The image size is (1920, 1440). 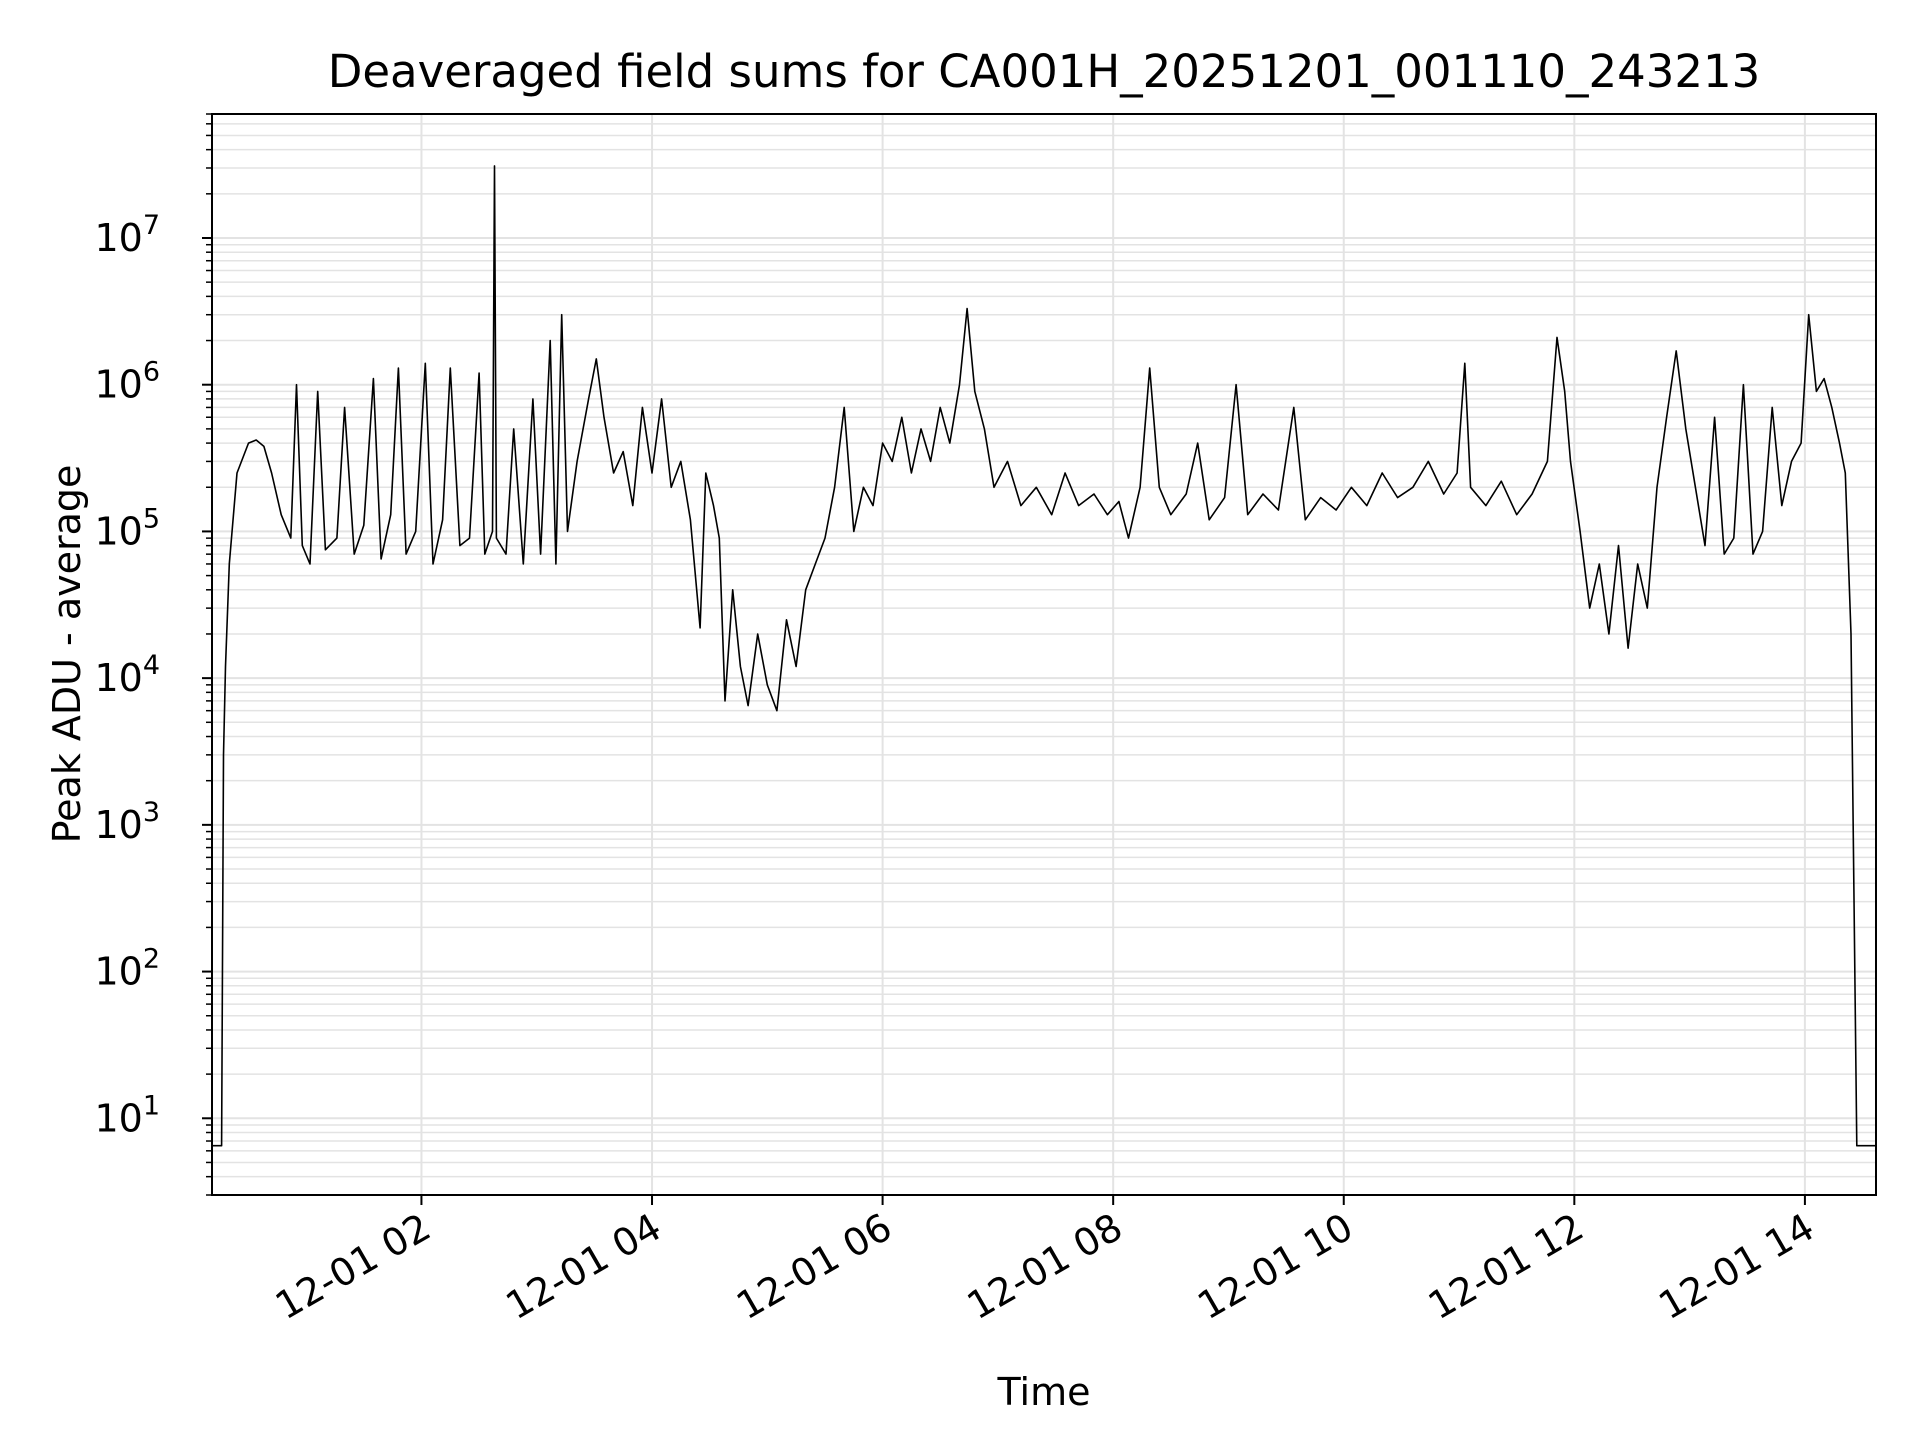 What do you see at coordinates (127, 1115) in the screenshot?
I see `y-tick-label: 101` at bounding box center [127, 1115].